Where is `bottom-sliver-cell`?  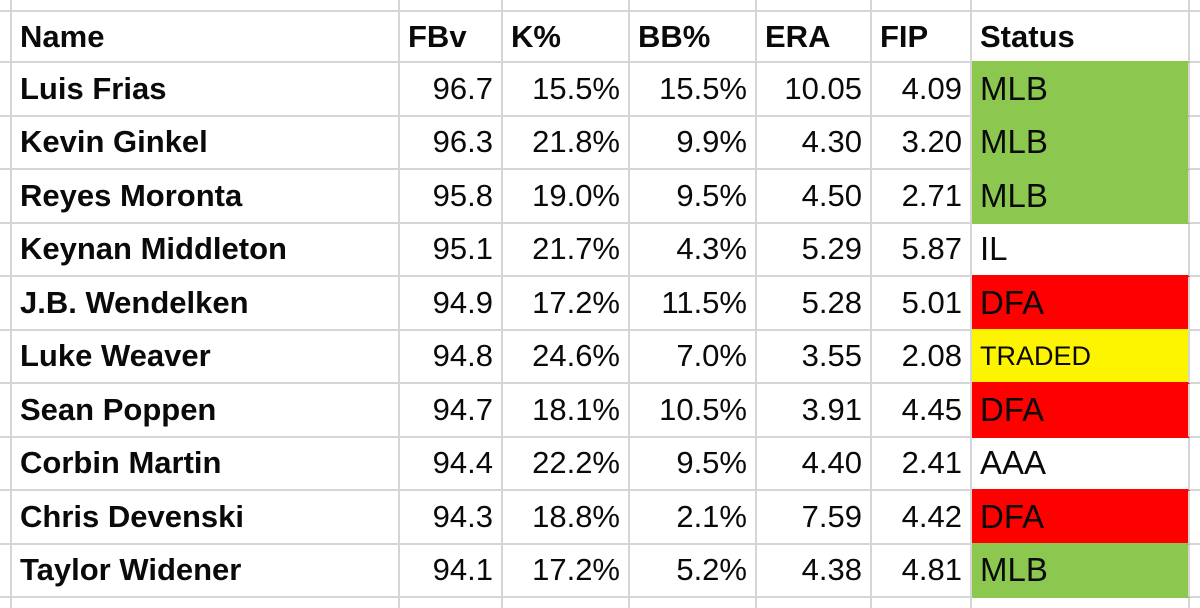
bottom-sliver-cell is located at coordinates (6, 603).